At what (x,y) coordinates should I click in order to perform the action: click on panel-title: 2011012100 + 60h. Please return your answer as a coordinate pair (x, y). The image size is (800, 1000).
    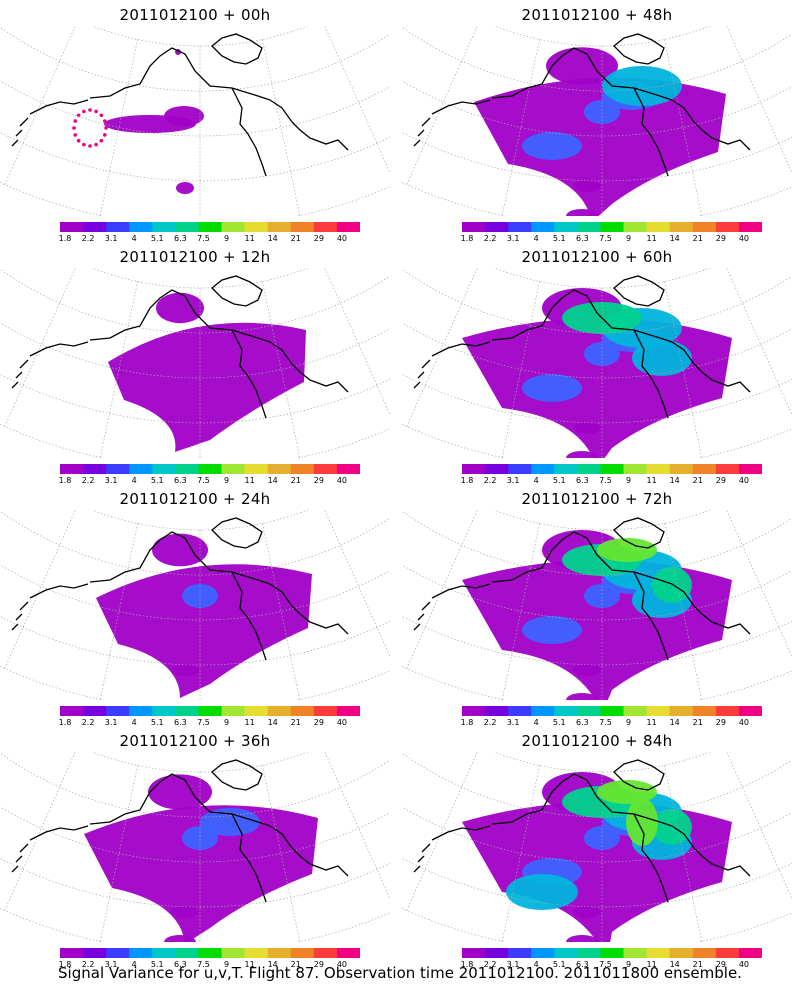
    Looking at the image, I should click on (597, 257).